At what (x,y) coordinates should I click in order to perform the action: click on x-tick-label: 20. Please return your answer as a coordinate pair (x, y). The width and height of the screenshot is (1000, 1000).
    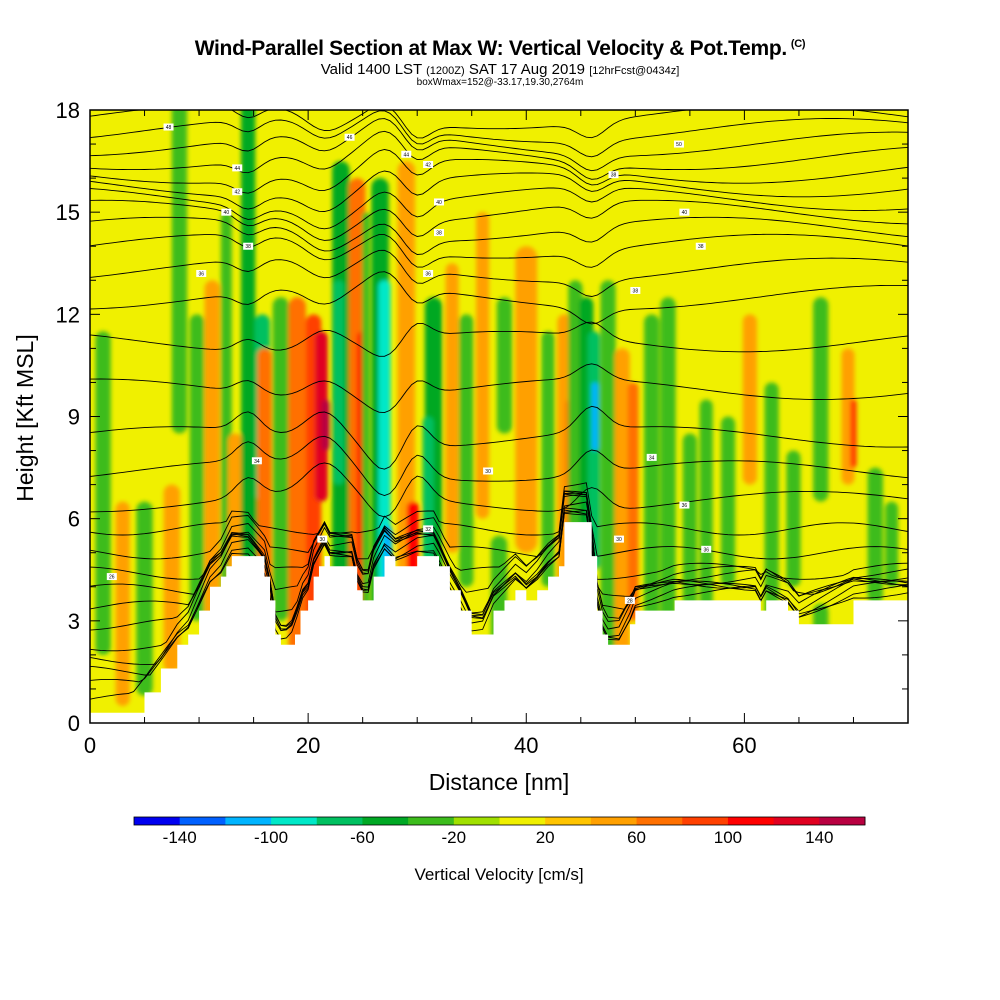
    Looking at the image, I should click on (308, 745).